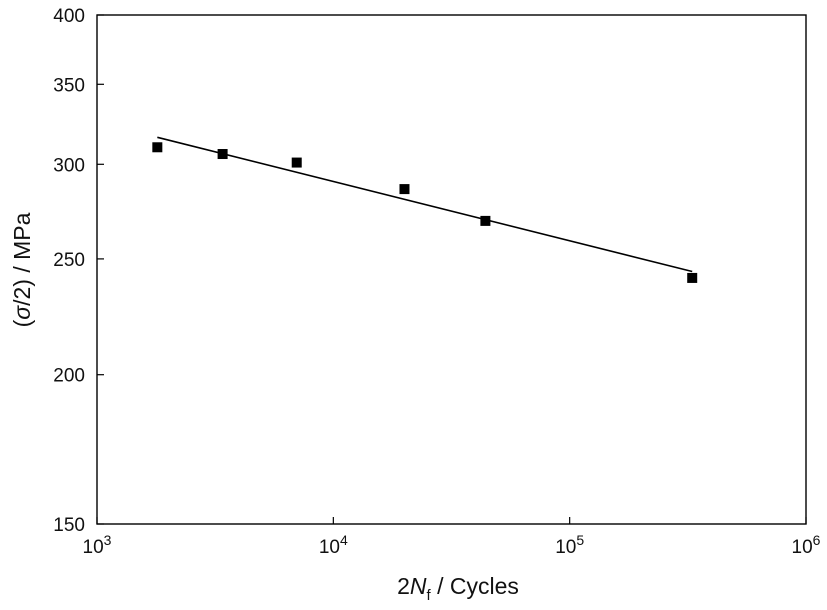 The height and width of the screenshot is (610, 827). I want to click on x-tick-label: 10³, so click(97, 545).